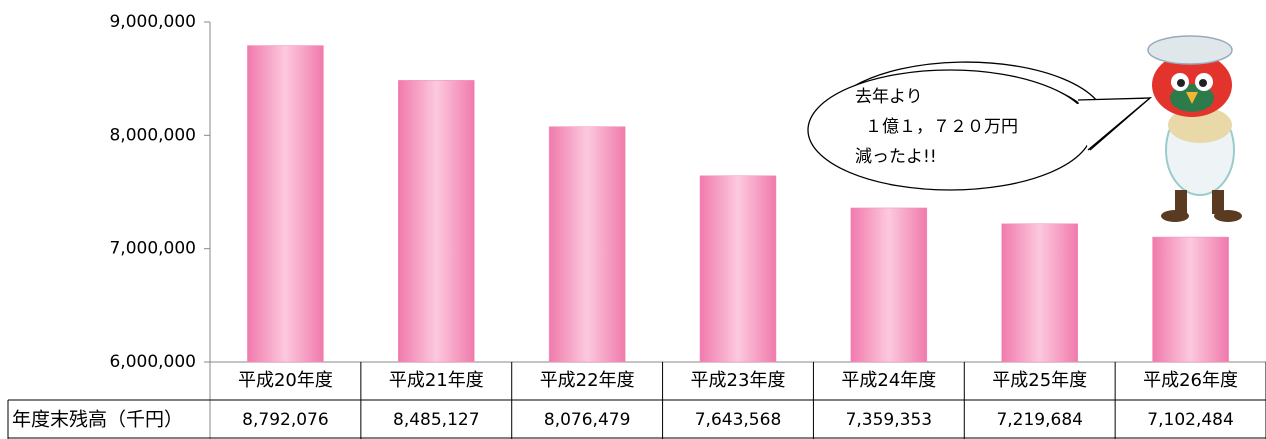 This screenshot has height=439, width=1266. I want to click on annotation: 減ったよ!!, so click(896, 157).